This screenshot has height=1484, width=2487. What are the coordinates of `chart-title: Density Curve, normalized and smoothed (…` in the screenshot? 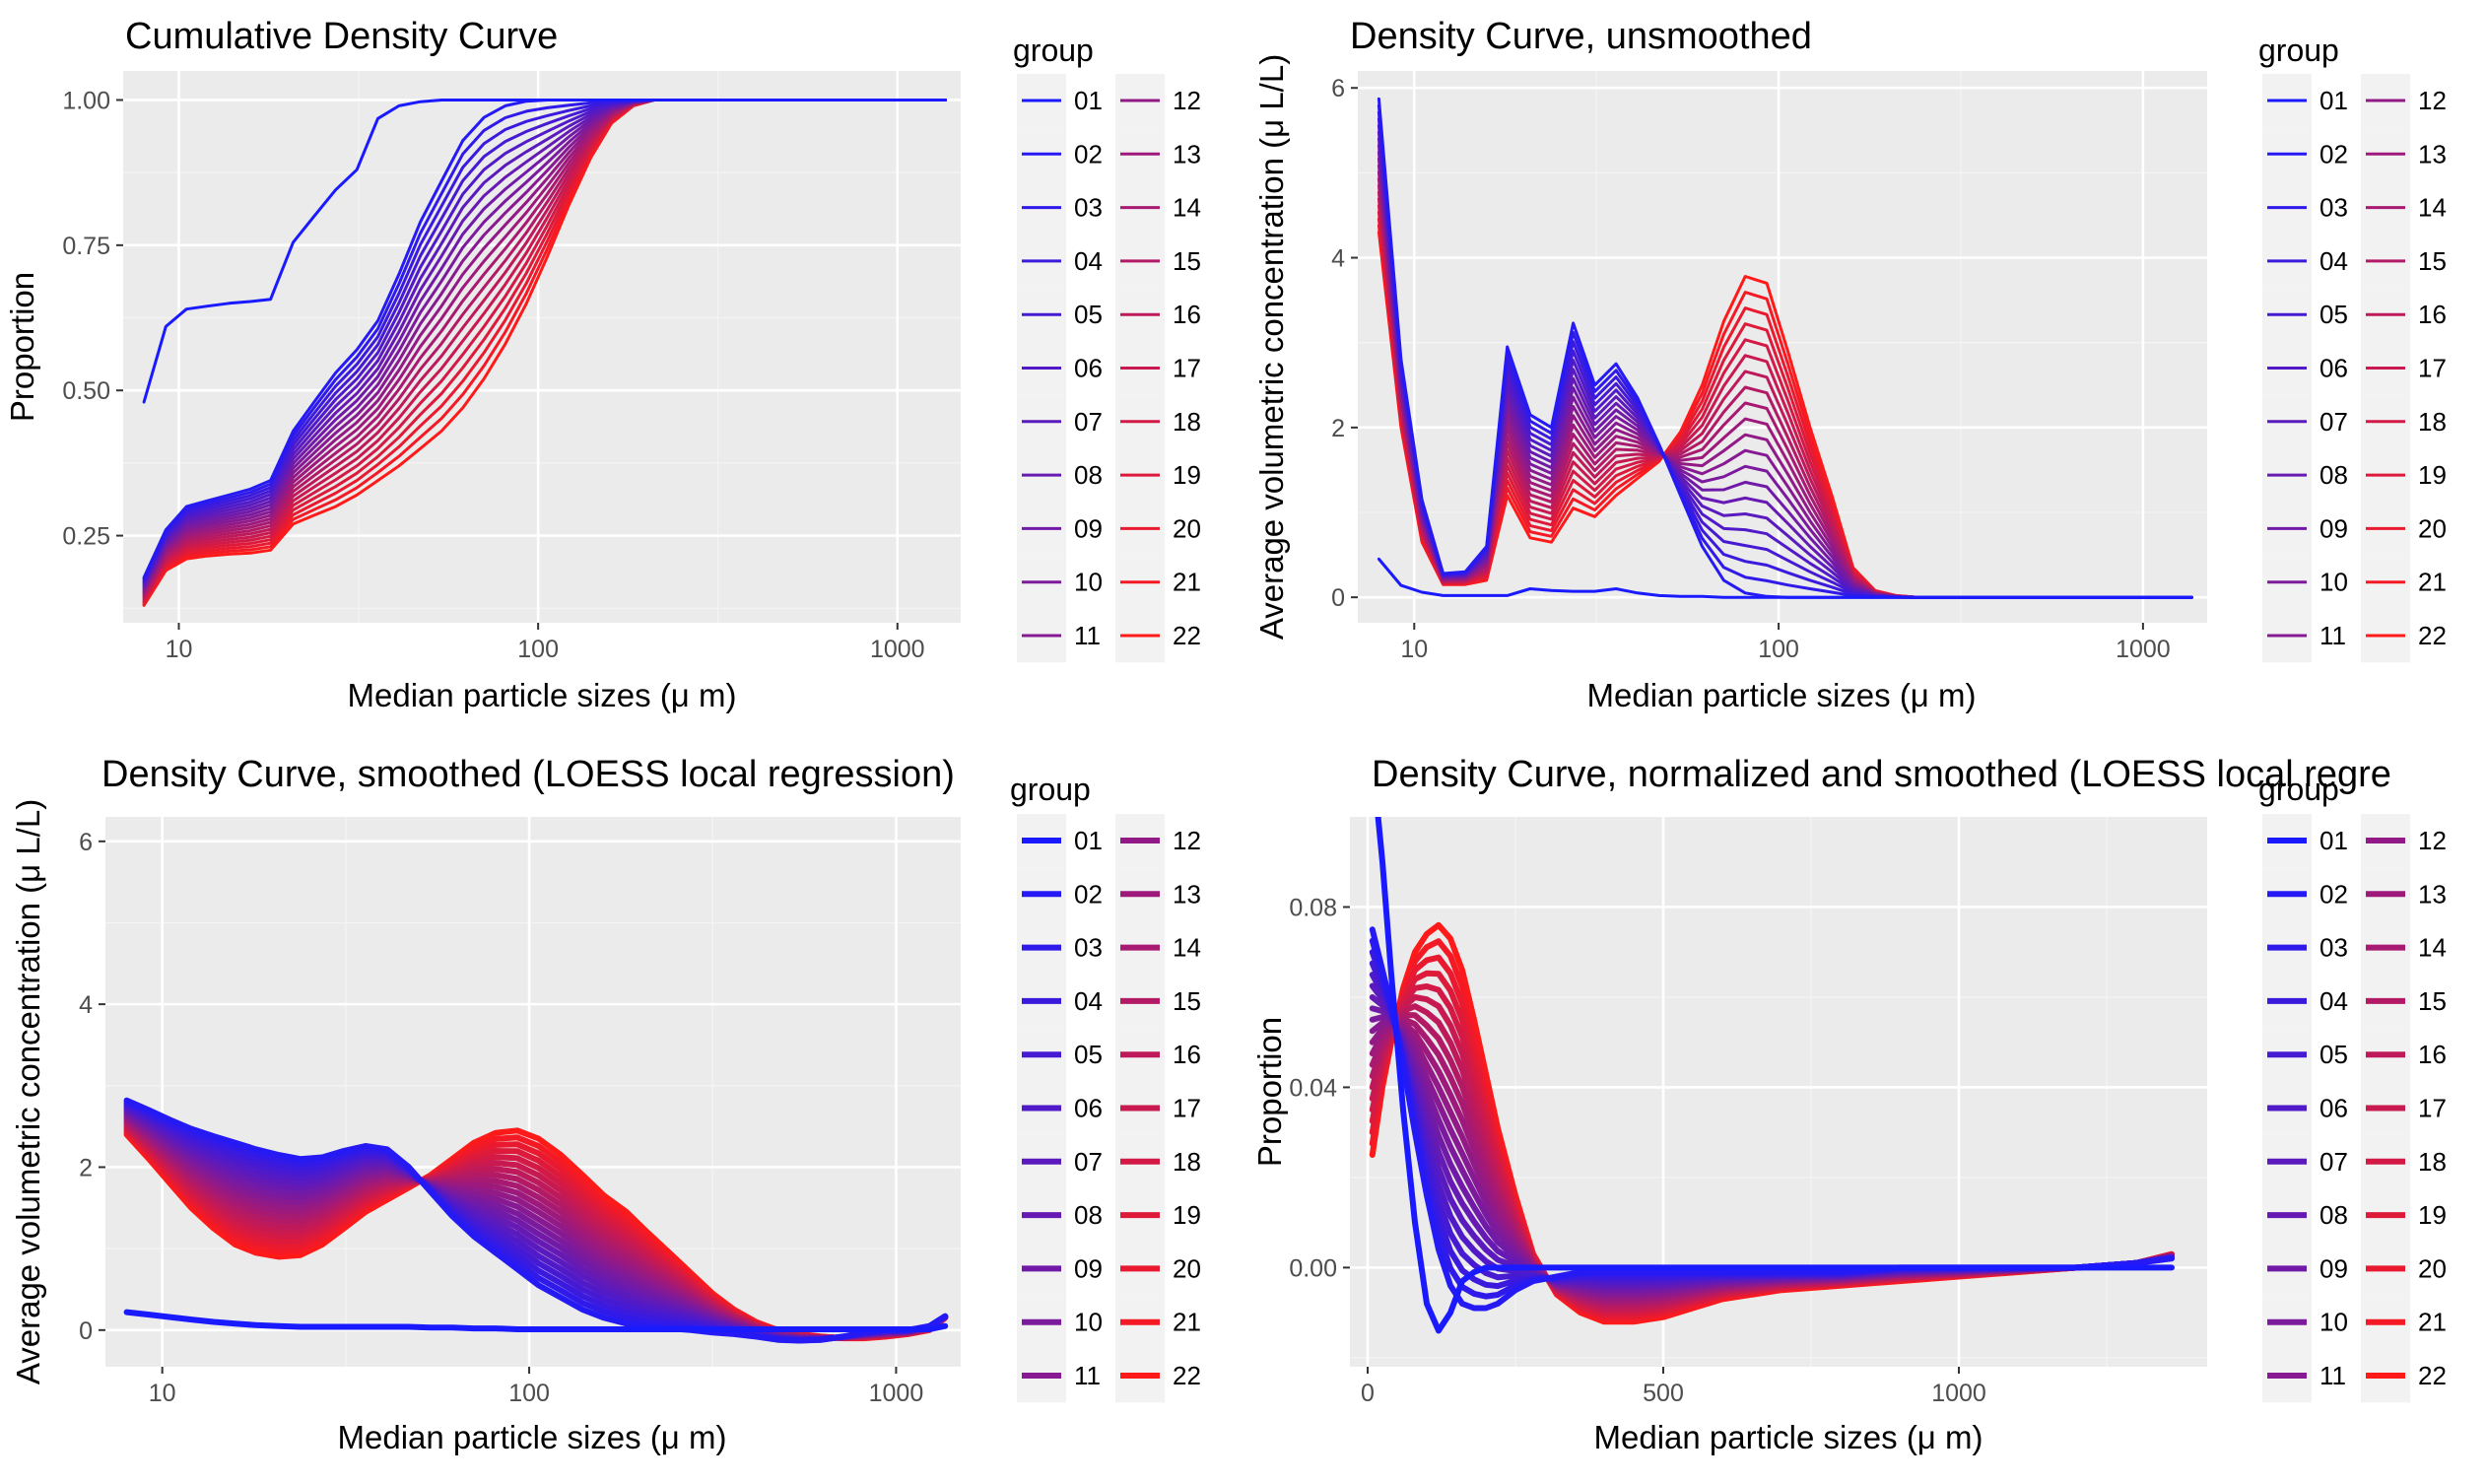 It's located at (1881, 774).